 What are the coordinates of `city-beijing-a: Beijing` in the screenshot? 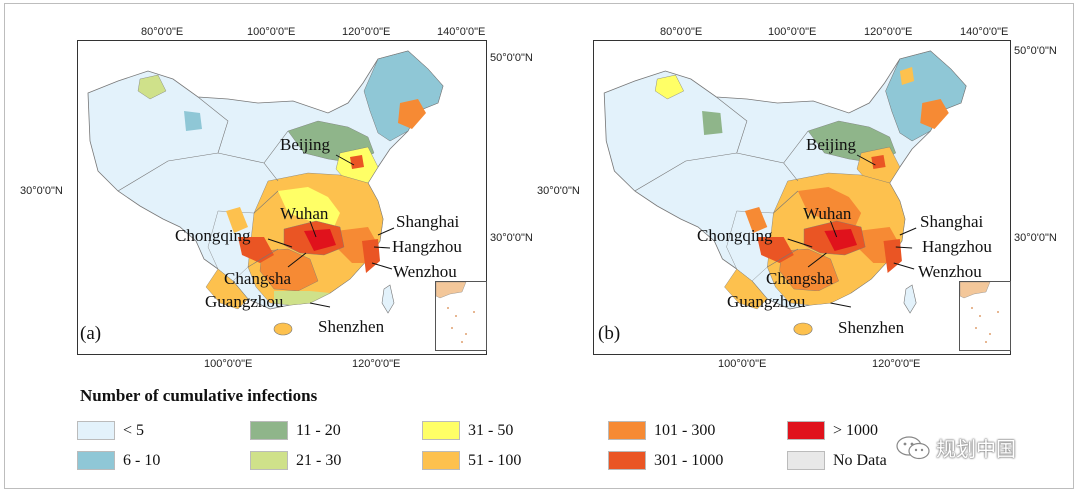 It's located at (305, 144).